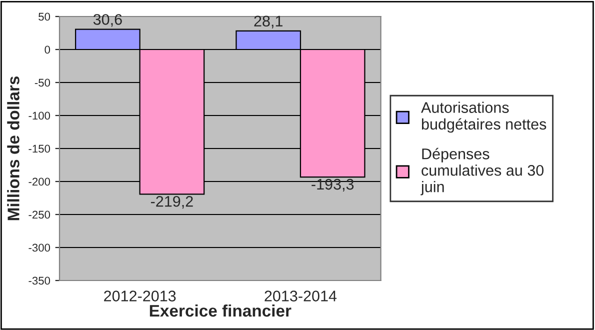 Image resolution: width=595 pixels, height=330 pixels. Describe the element at coordinates (483, 117) in the screenshot. I see `legend-label: Autorisations budgétaires nettes` at that location.